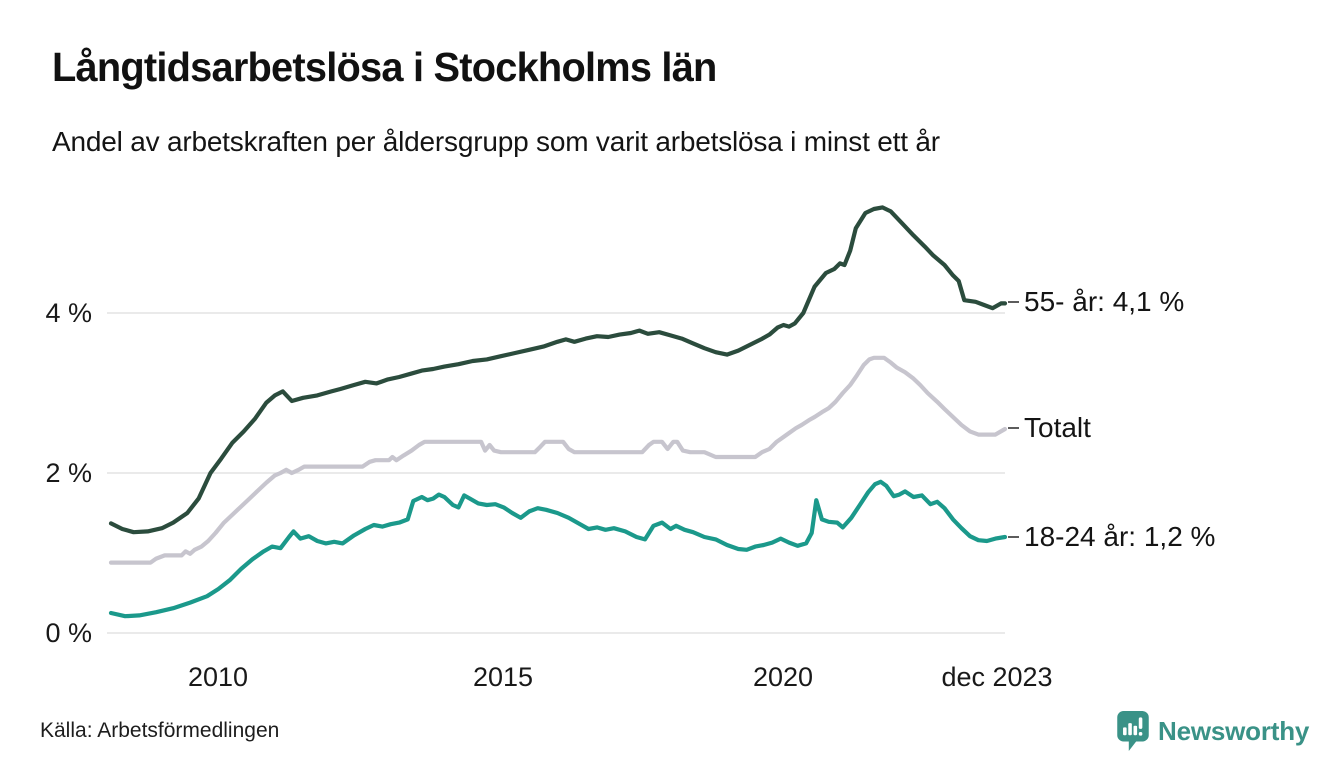 This screenshot has width=1340, height=780. I want to click on series-label-55: 55- år: 4,1 %, so click(1096, 302).